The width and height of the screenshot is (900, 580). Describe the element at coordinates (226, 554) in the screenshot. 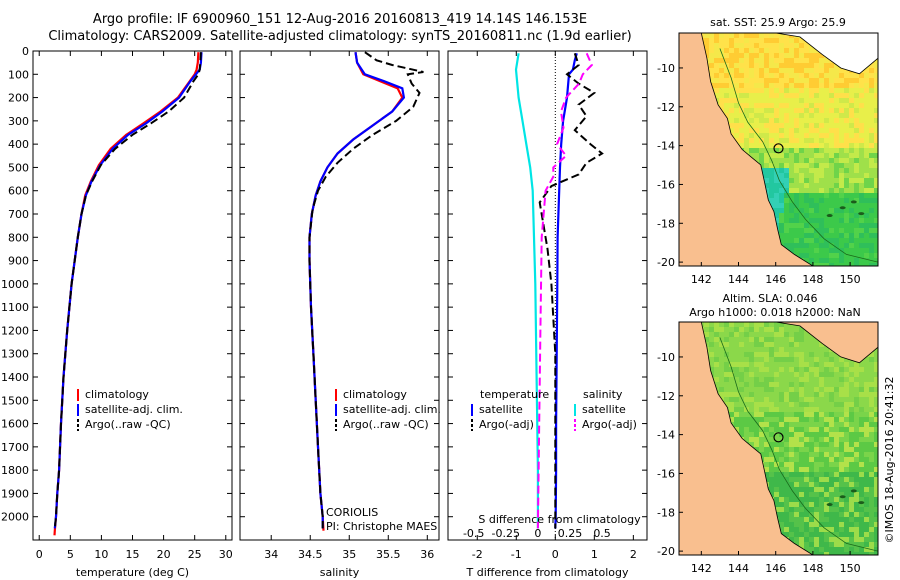

I see `x-tick-label: 30` at that location.